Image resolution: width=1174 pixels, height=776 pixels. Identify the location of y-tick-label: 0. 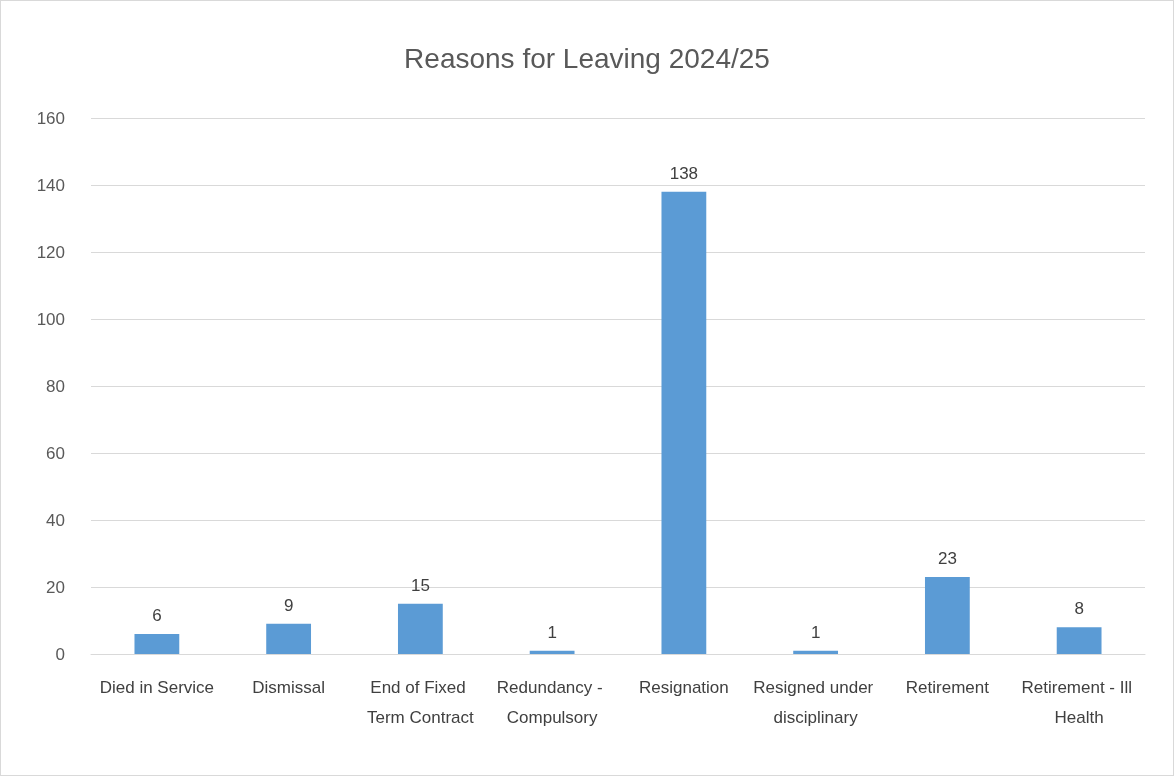
(60, 654).